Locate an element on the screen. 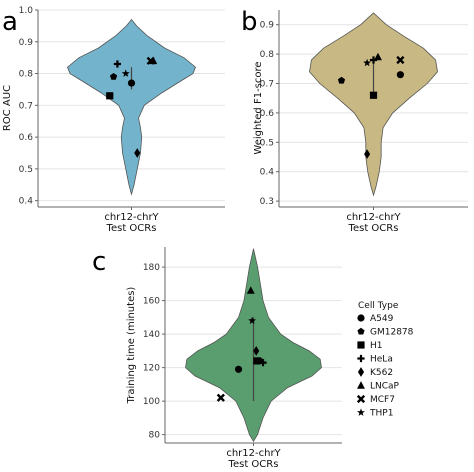 The height and width of the screenshot is (472, 474). legend-marker-h1 is located at coordinates (361, 345).